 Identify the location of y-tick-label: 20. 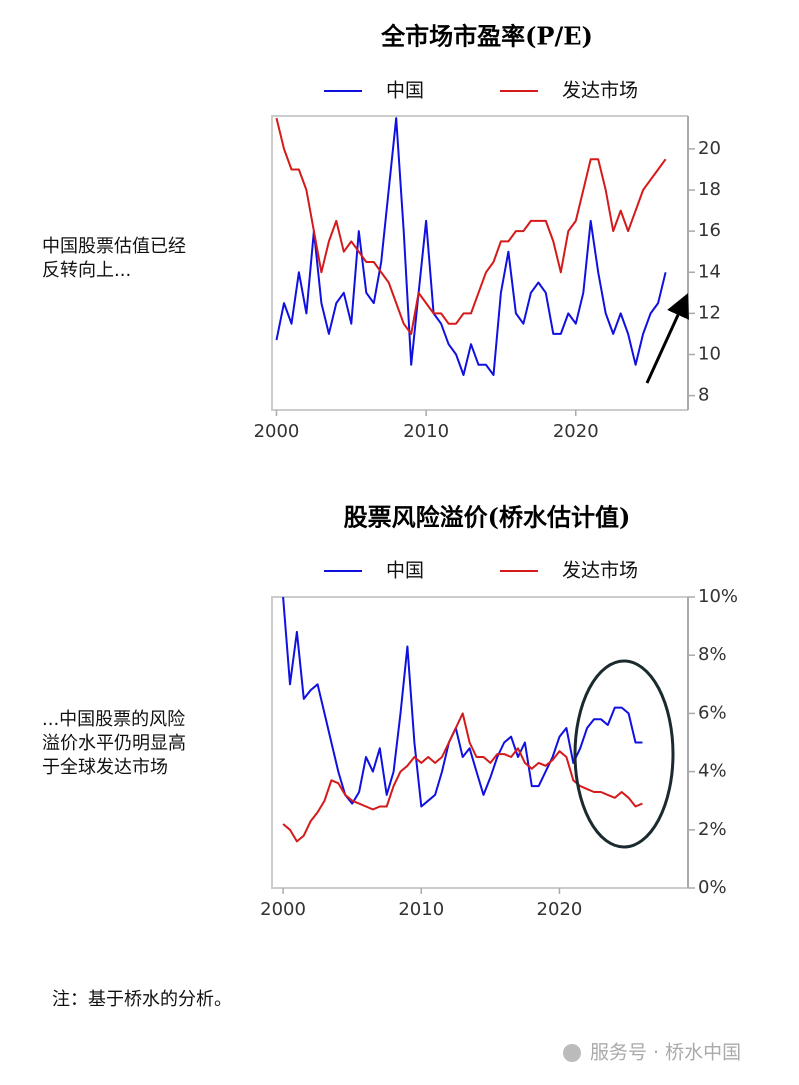
(709, 148).